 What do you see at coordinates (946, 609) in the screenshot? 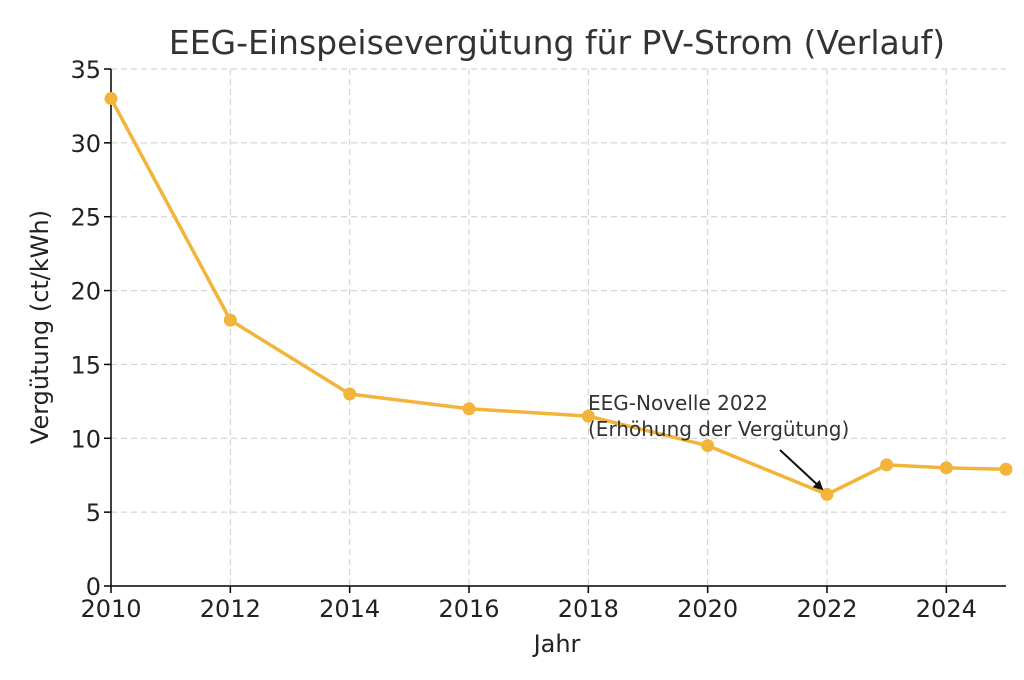
I see `x-tick-label: 2024` at bounding box center [946, 609].